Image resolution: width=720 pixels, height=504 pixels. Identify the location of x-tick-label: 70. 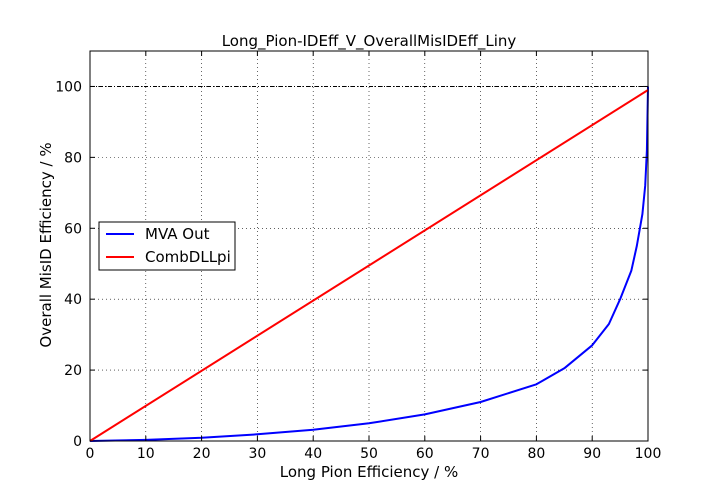
(481, 454).